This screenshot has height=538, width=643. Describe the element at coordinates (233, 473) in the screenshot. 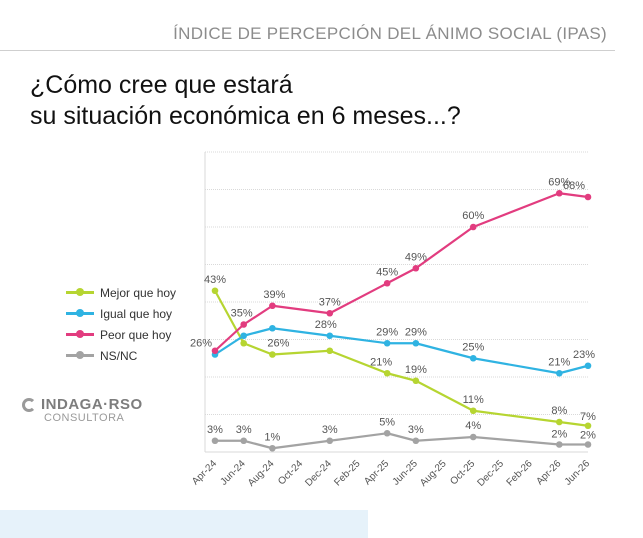

I see `x-tick-label: Jun-24` at that location.